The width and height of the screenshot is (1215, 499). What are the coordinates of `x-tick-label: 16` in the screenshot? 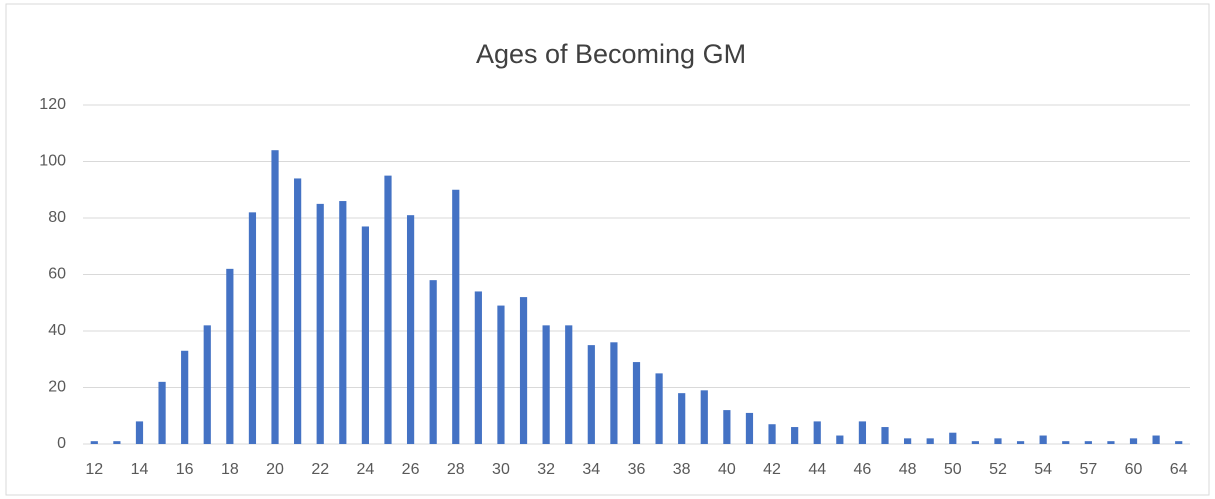 It's located at (185, 469).